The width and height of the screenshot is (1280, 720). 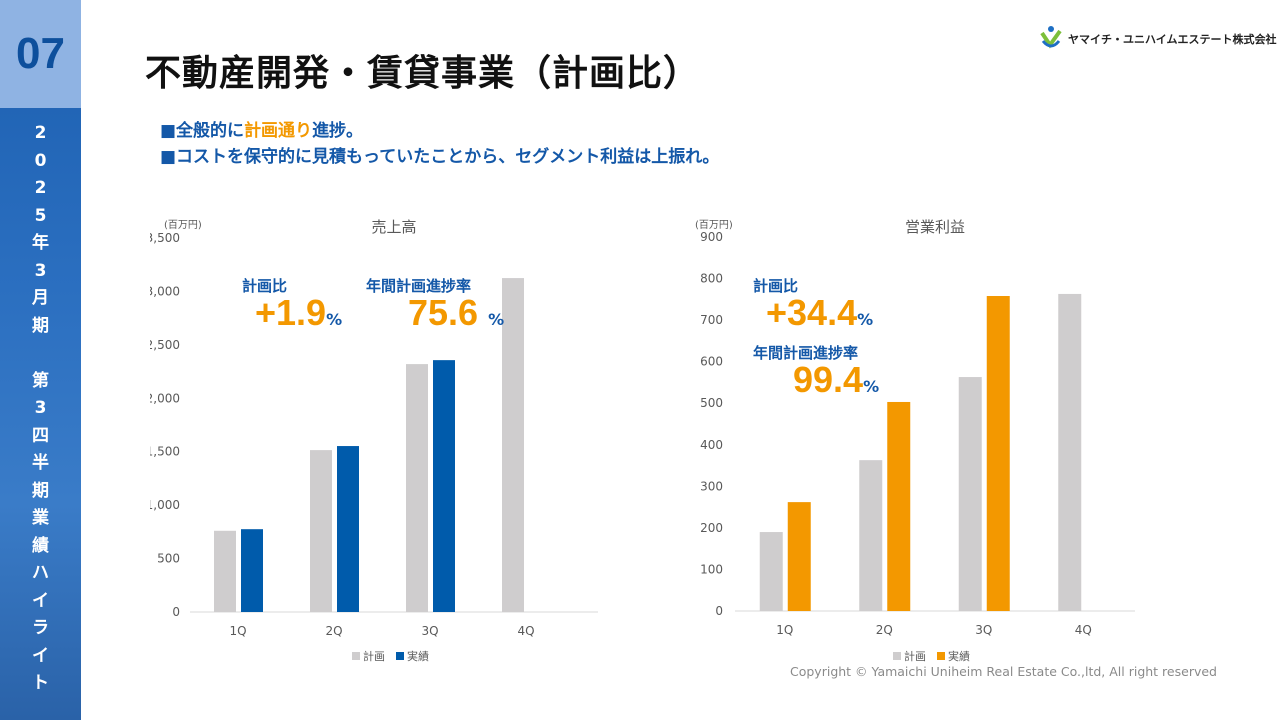 I want to click on y-tick-label: 2,500, so click(x=165, y=345).